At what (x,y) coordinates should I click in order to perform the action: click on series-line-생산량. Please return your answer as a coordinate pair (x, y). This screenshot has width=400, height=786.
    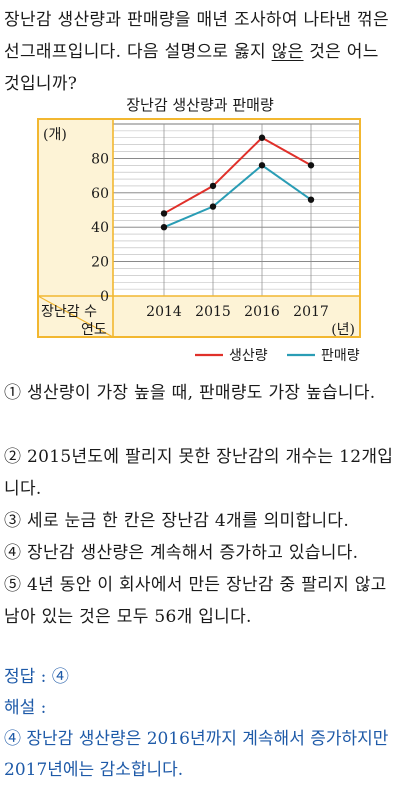
    Looking at the image, I should click on (237, 175).